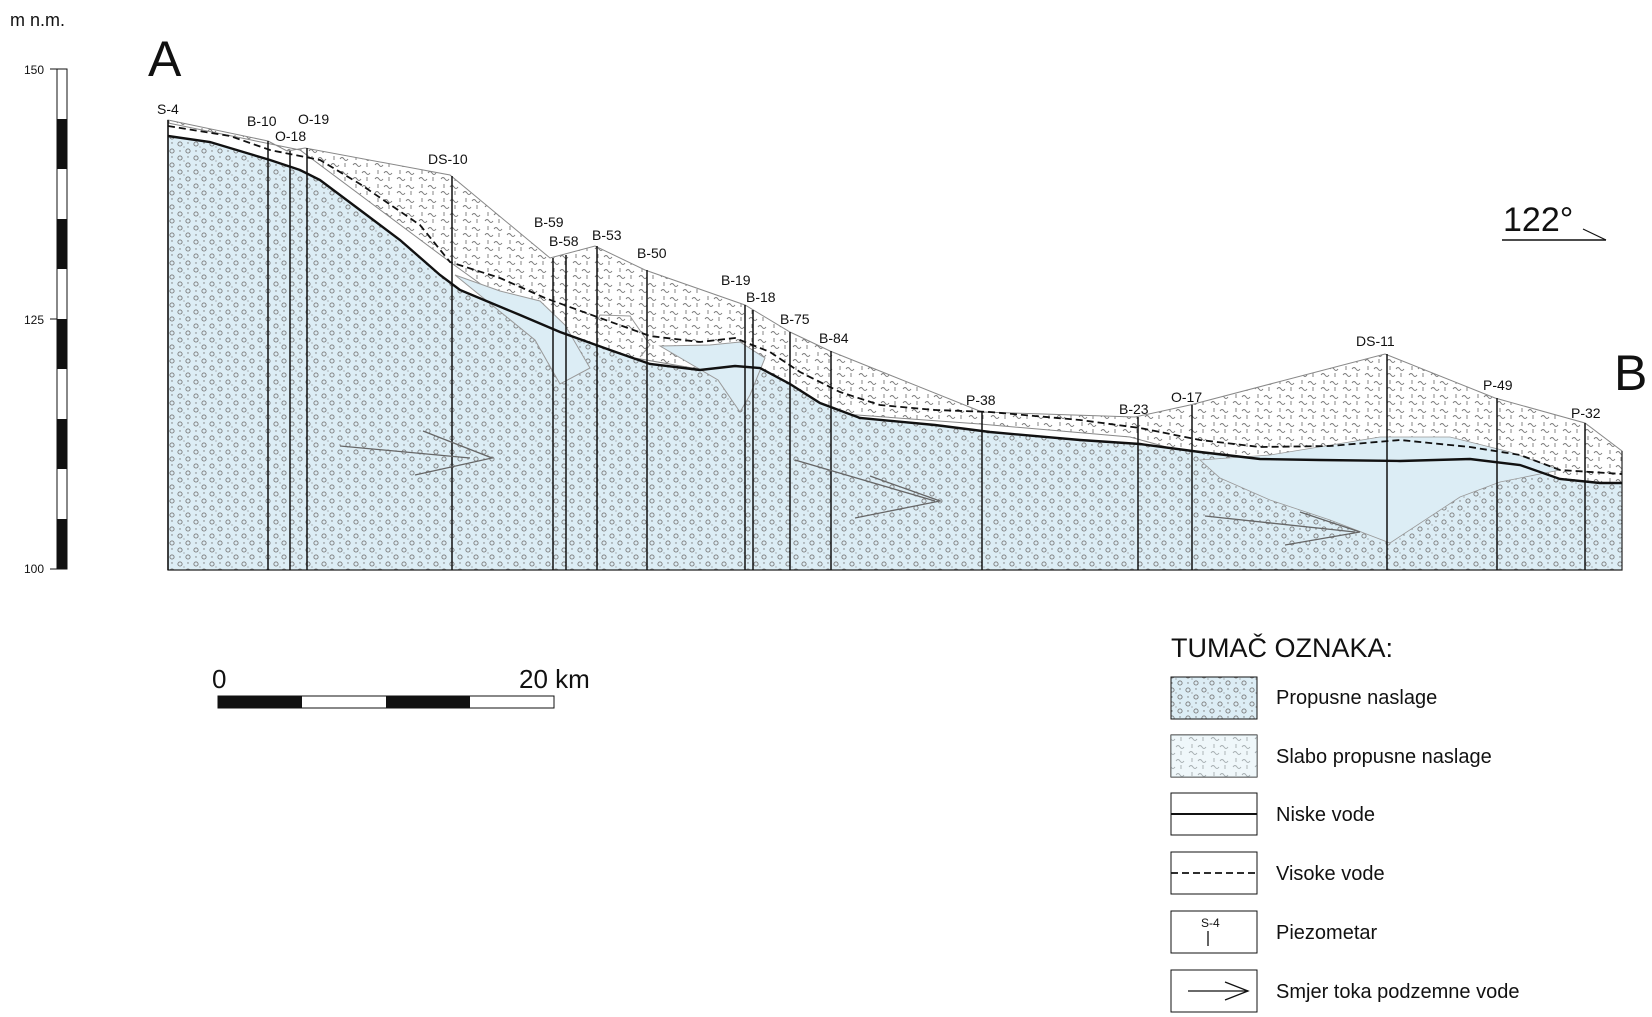 This screenshot has height=1017, width=1652. I want to click on borehole-label: B-19, so click(736, 280).